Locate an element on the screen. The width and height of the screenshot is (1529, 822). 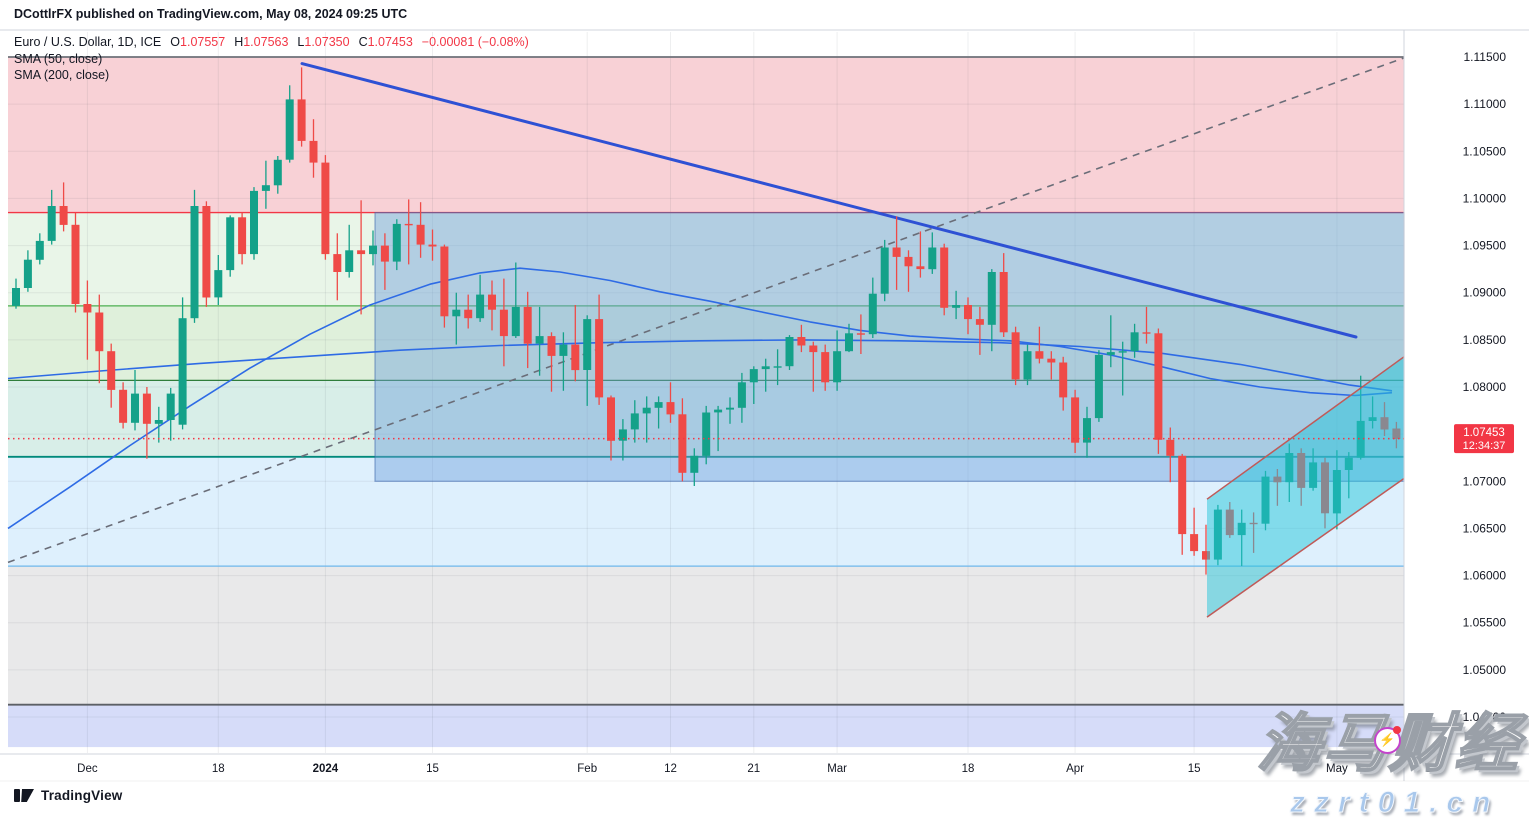
svg-text: 1.08000 is located at coordinates (1485, 387).